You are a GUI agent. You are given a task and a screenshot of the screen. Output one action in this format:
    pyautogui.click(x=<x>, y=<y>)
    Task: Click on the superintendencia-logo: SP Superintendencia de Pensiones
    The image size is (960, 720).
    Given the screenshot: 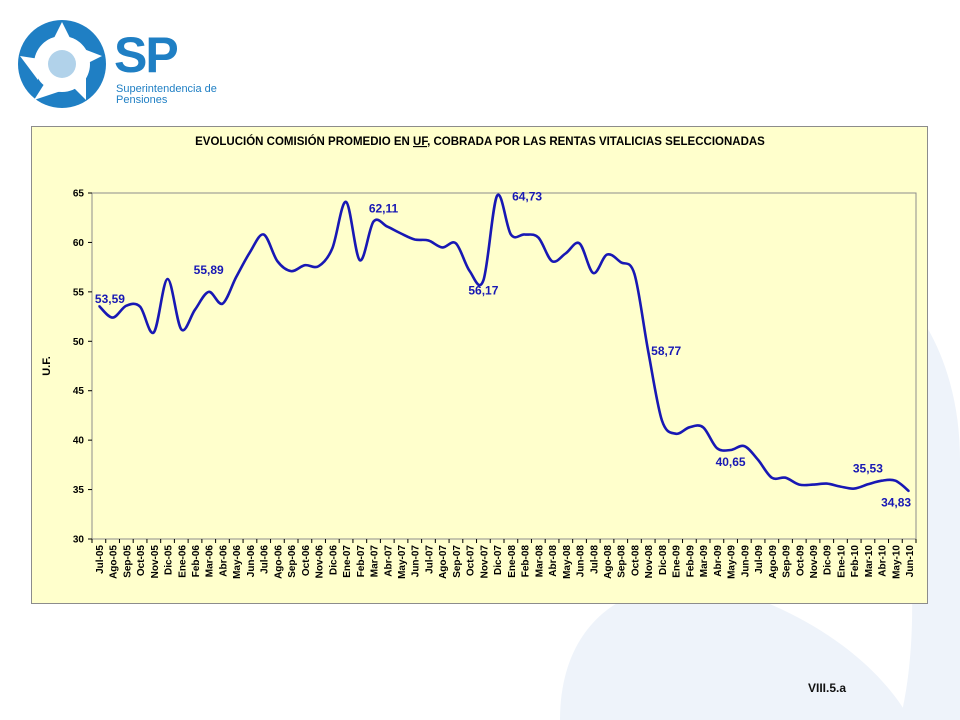 What is the action you would take?
    pyautogui.click(x=124, y=64)
    